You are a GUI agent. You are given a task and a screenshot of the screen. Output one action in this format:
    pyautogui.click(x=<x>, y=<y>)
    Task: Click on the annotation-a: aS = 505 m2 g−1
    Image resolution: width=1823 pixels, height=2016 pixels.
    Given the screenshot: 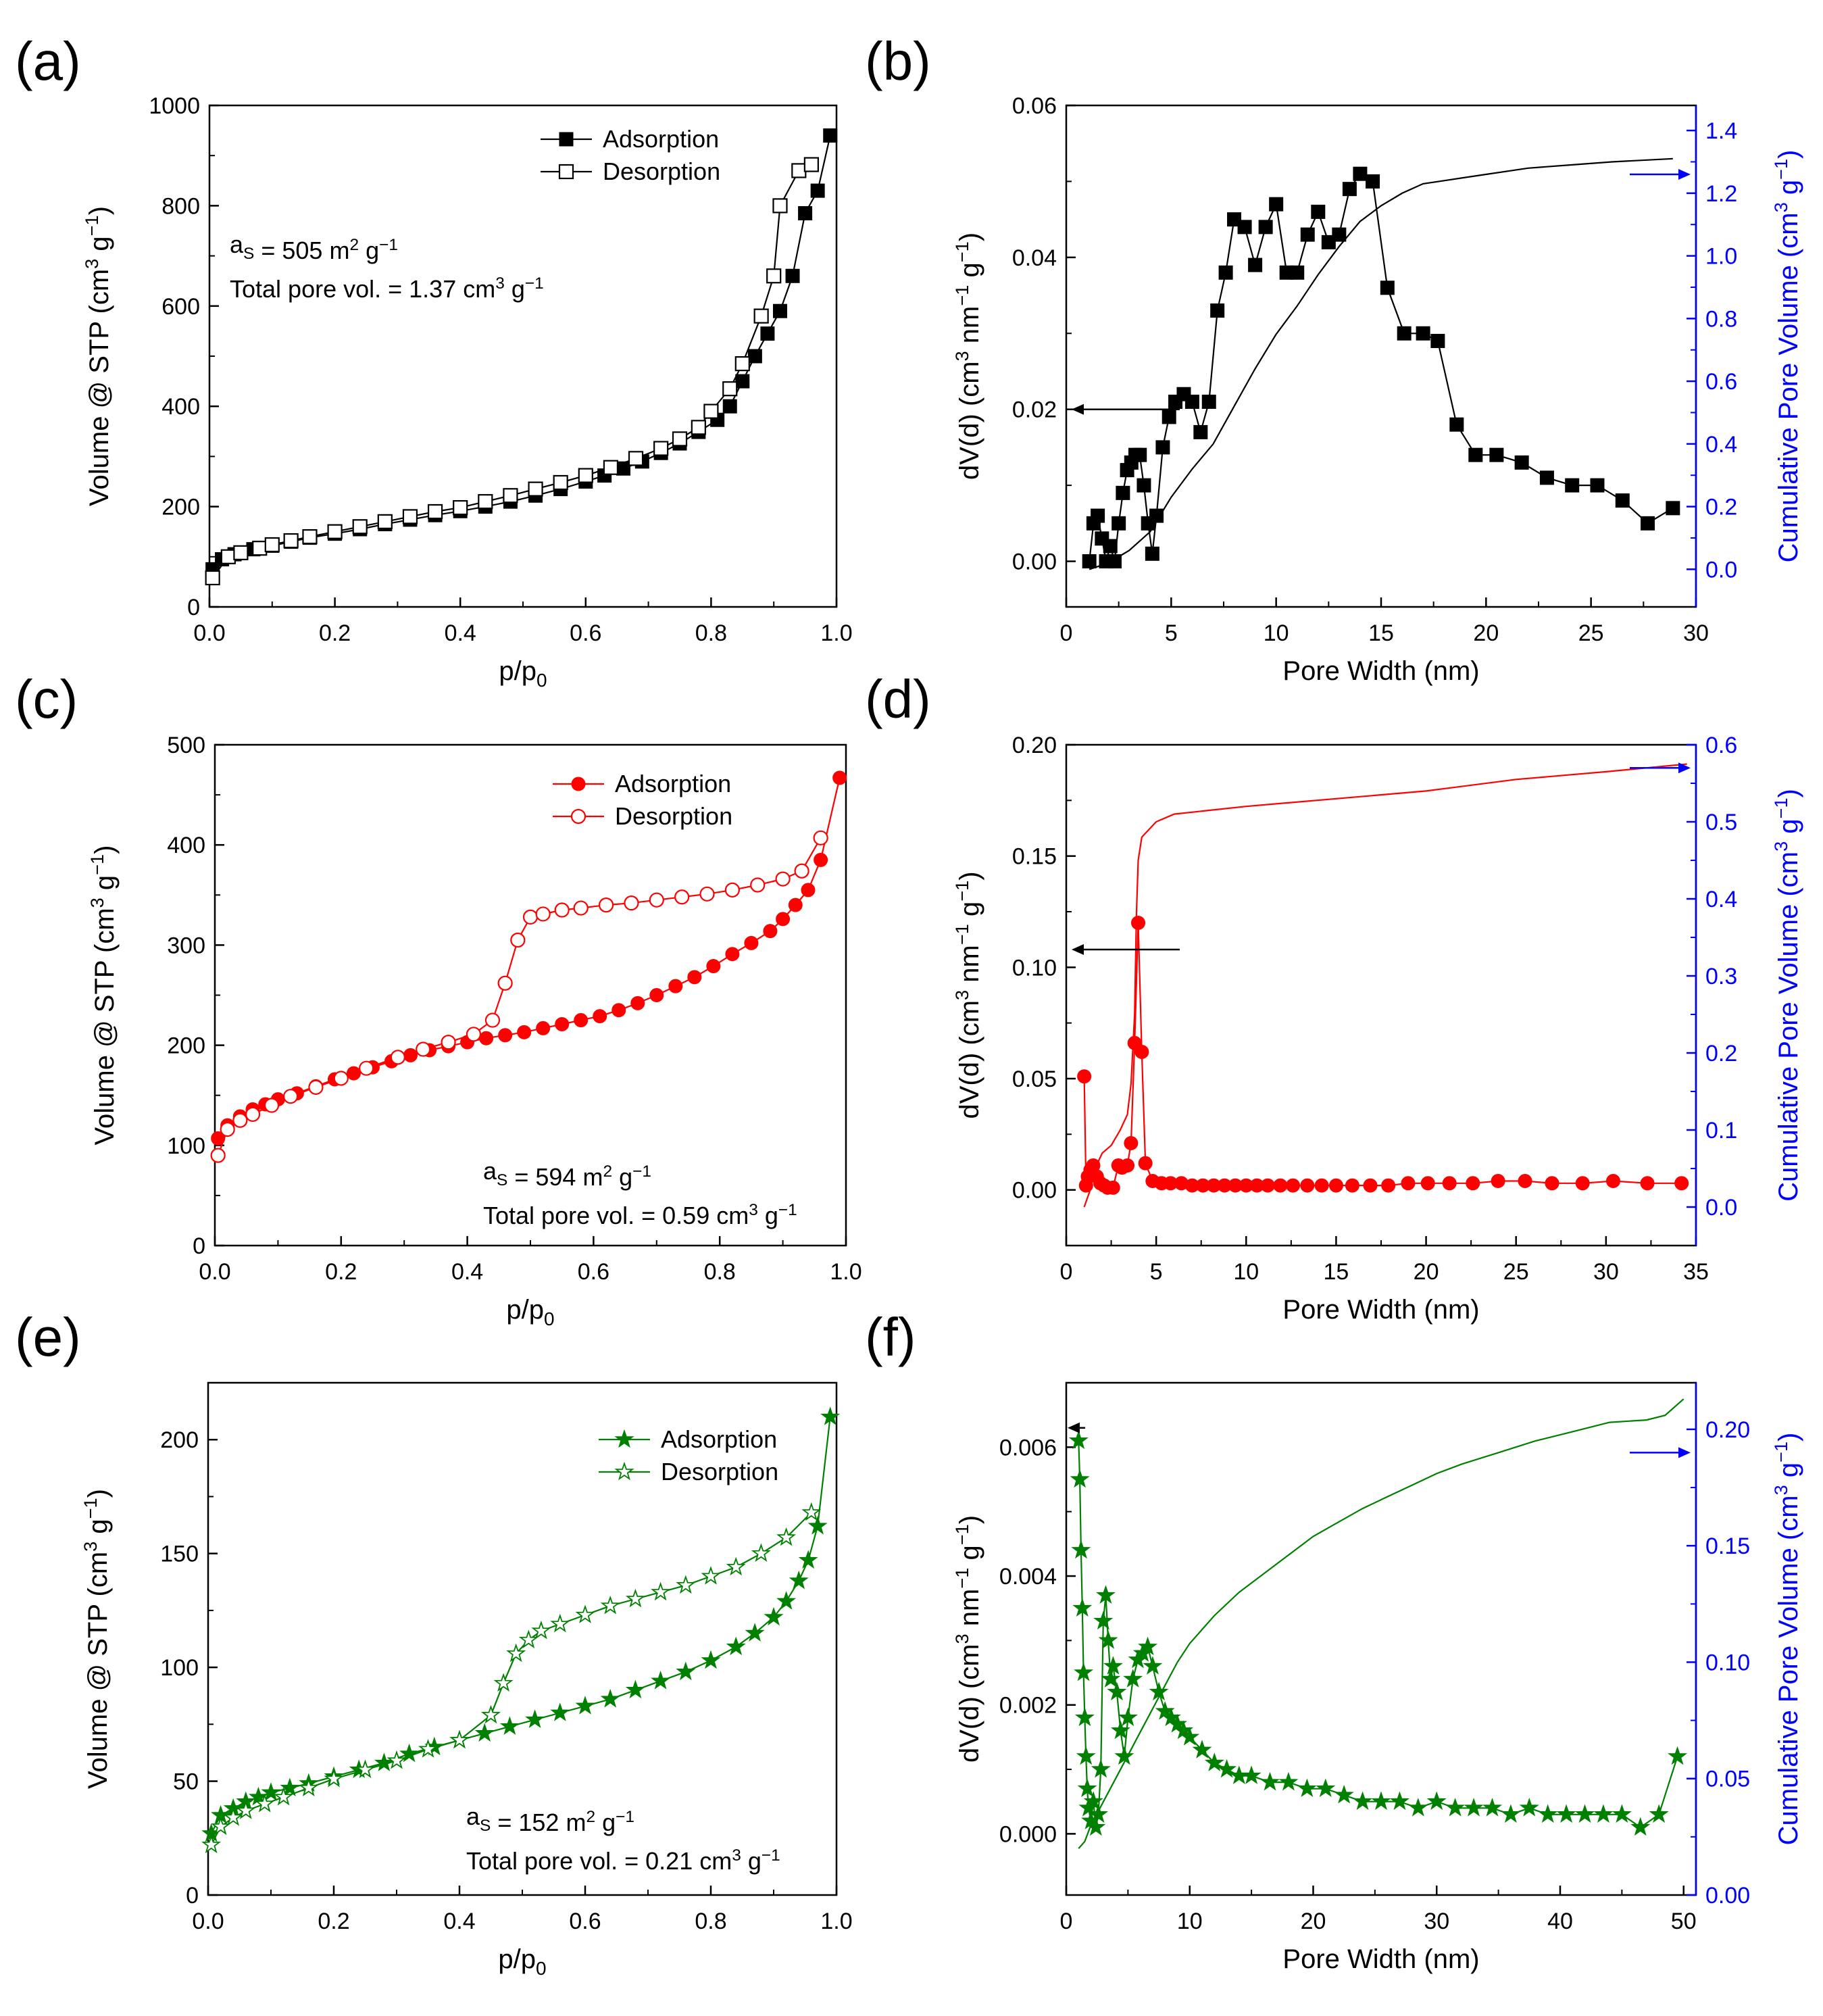 What is the action you would take?
    pyautogui.click(x=314, y=247)
    